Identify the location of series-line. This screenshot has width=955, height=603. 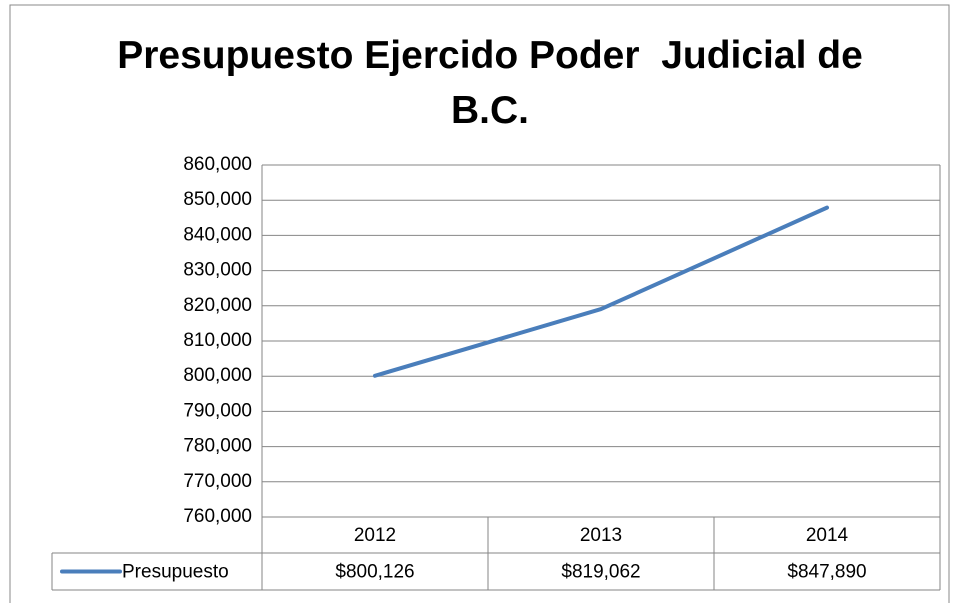
(601, 291).